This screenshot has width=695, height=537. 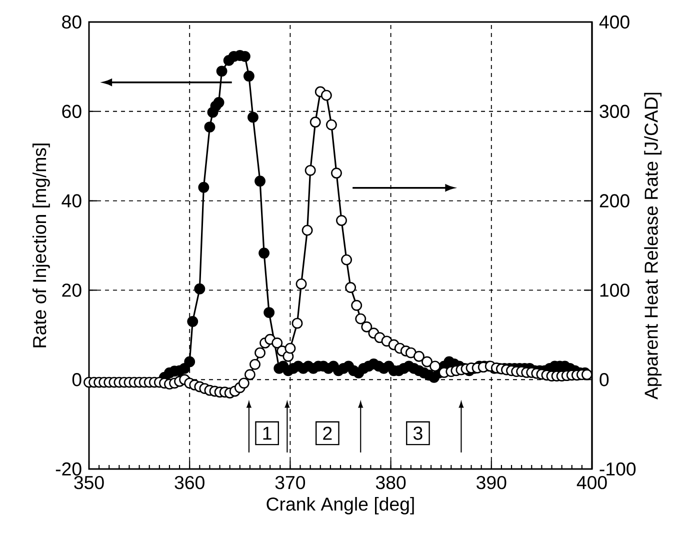 What do you see at coordinates (591, 483) in the screenshot?
I see `x-tick-label: 400` at bounding box center [591, 483].